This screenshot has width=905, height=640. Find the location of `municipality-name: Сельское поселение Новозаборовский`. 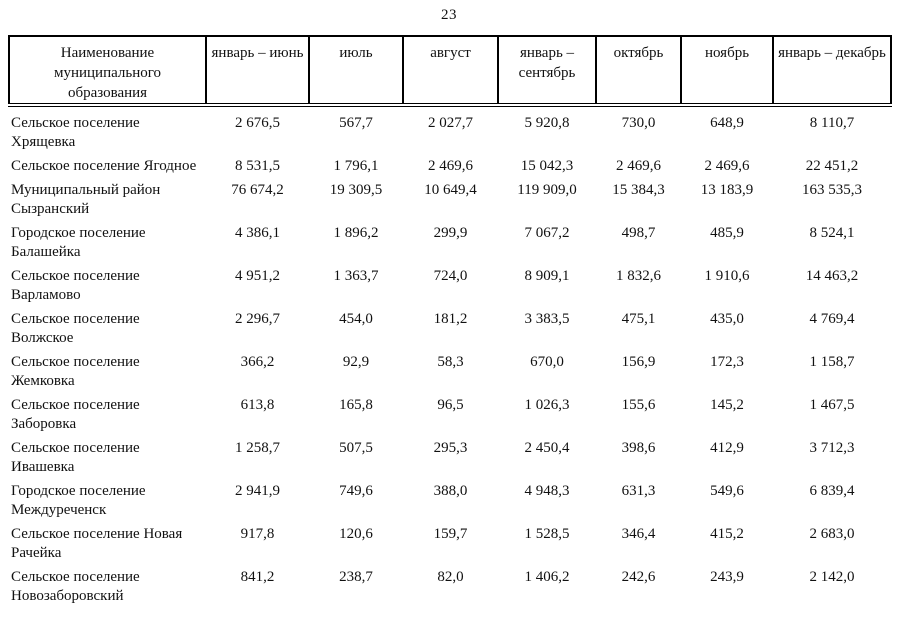

municipality-name: Сельское поселение Новозаборовский is located at coordinates (75, 586).